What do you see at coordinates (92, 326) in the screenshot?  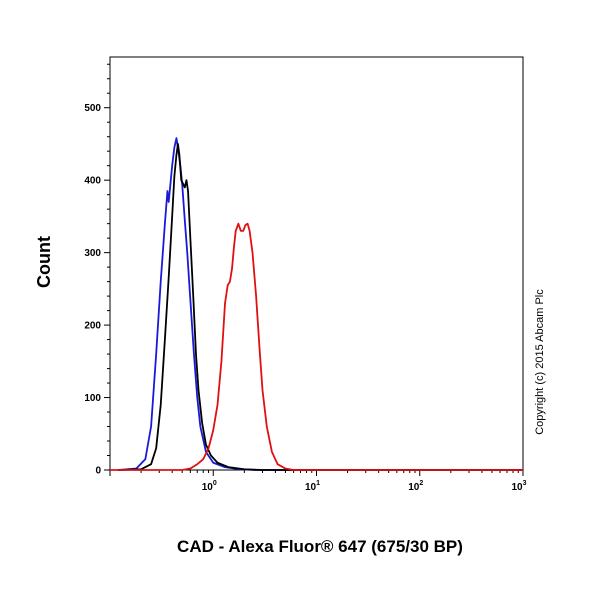 I see `y-tick-label: 200` at bounding box center [92, 326].